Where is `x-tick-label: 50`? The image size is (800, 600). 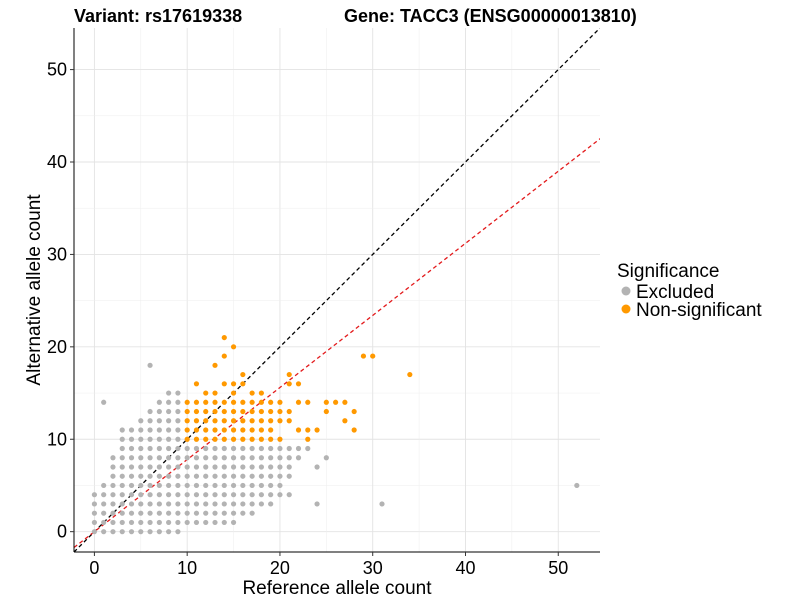 x-tick-label: 50 is located at coordinates (558, 568).